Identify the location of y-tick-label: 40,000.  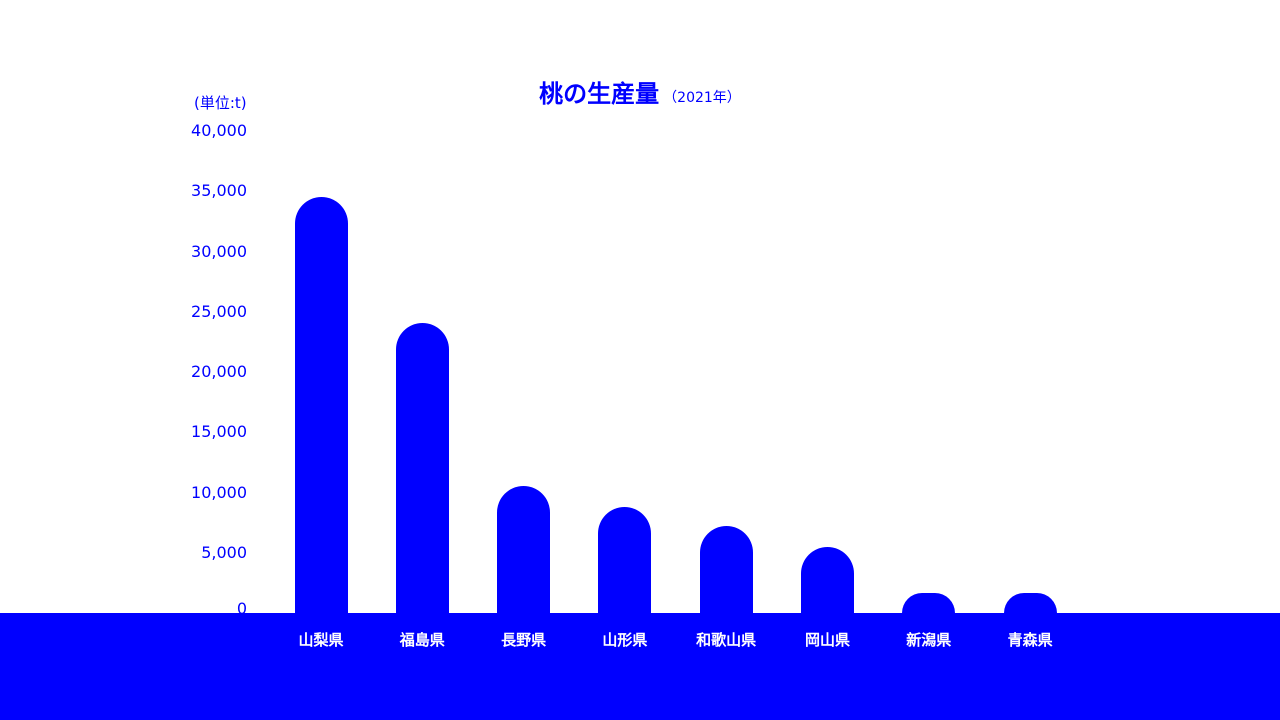
(219, 130).